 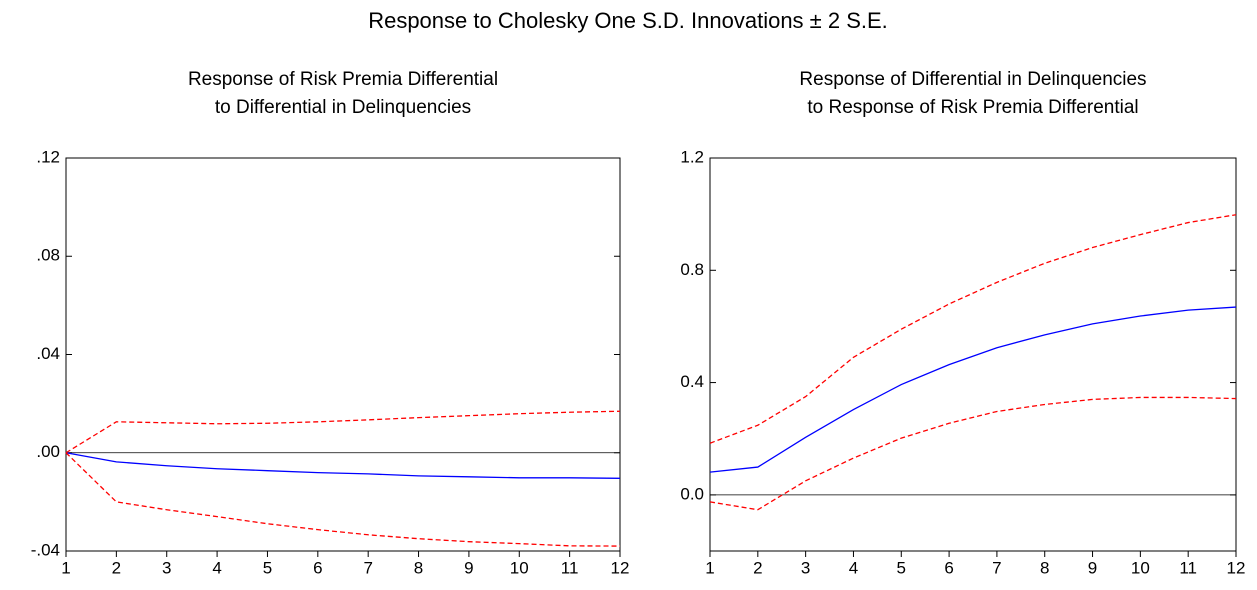 What do you see at coordinates (343, 107) in the screenshot?
I see `chart-title: to Differential in Delinquencies` at bounding box center [343, 107].